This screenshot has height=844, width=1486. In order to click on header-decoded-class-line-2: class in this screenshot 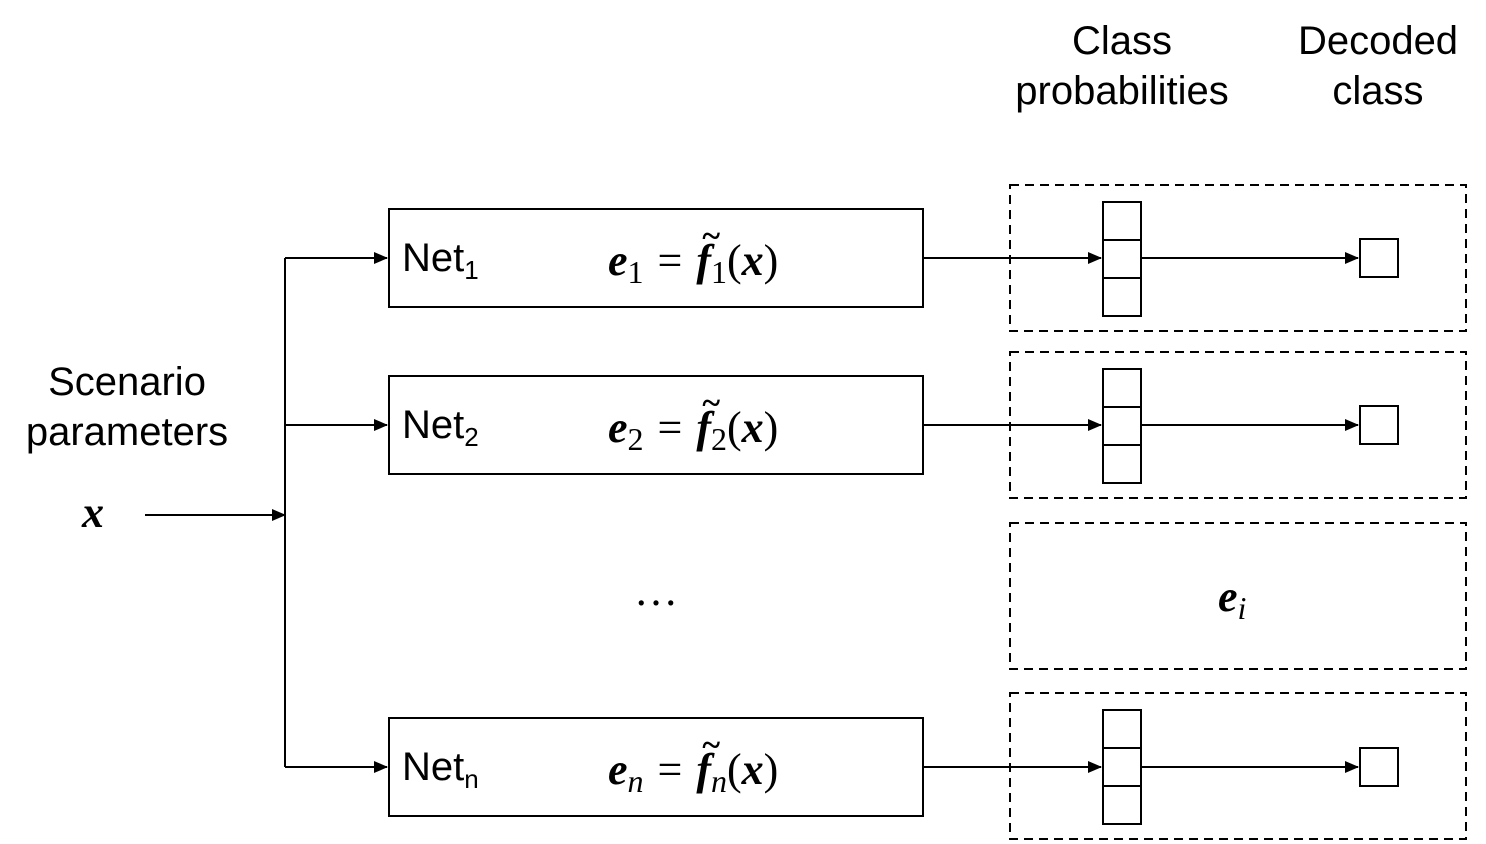, I will do `click(1378, 91)`.